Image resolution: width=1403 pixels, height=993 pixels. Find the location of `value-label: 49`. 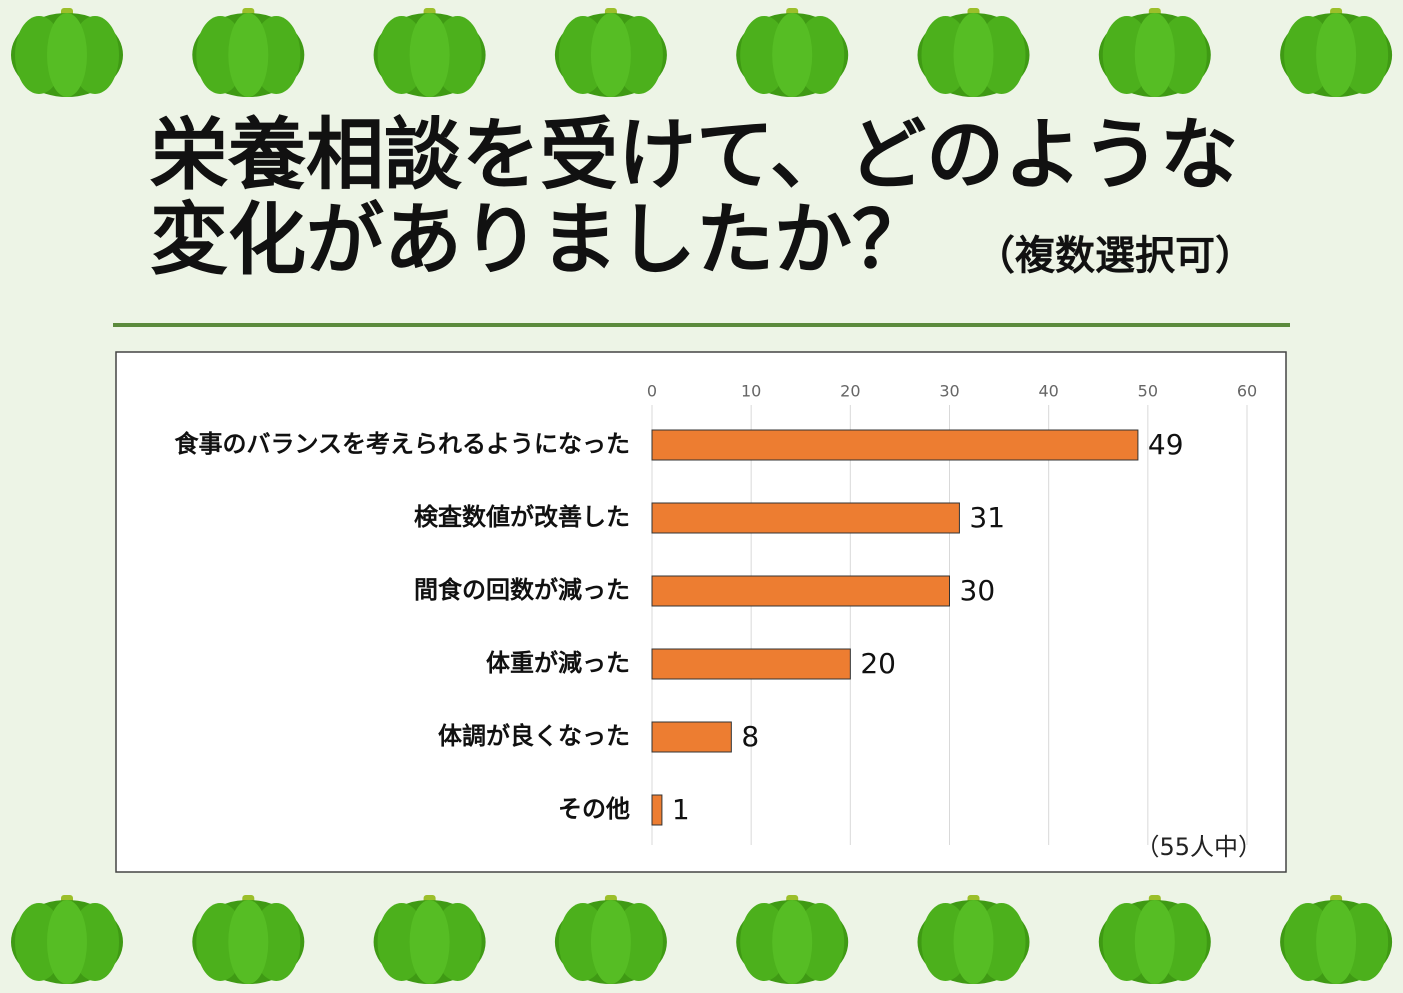

value-label: 49 is located at coordinates (1166, 444).